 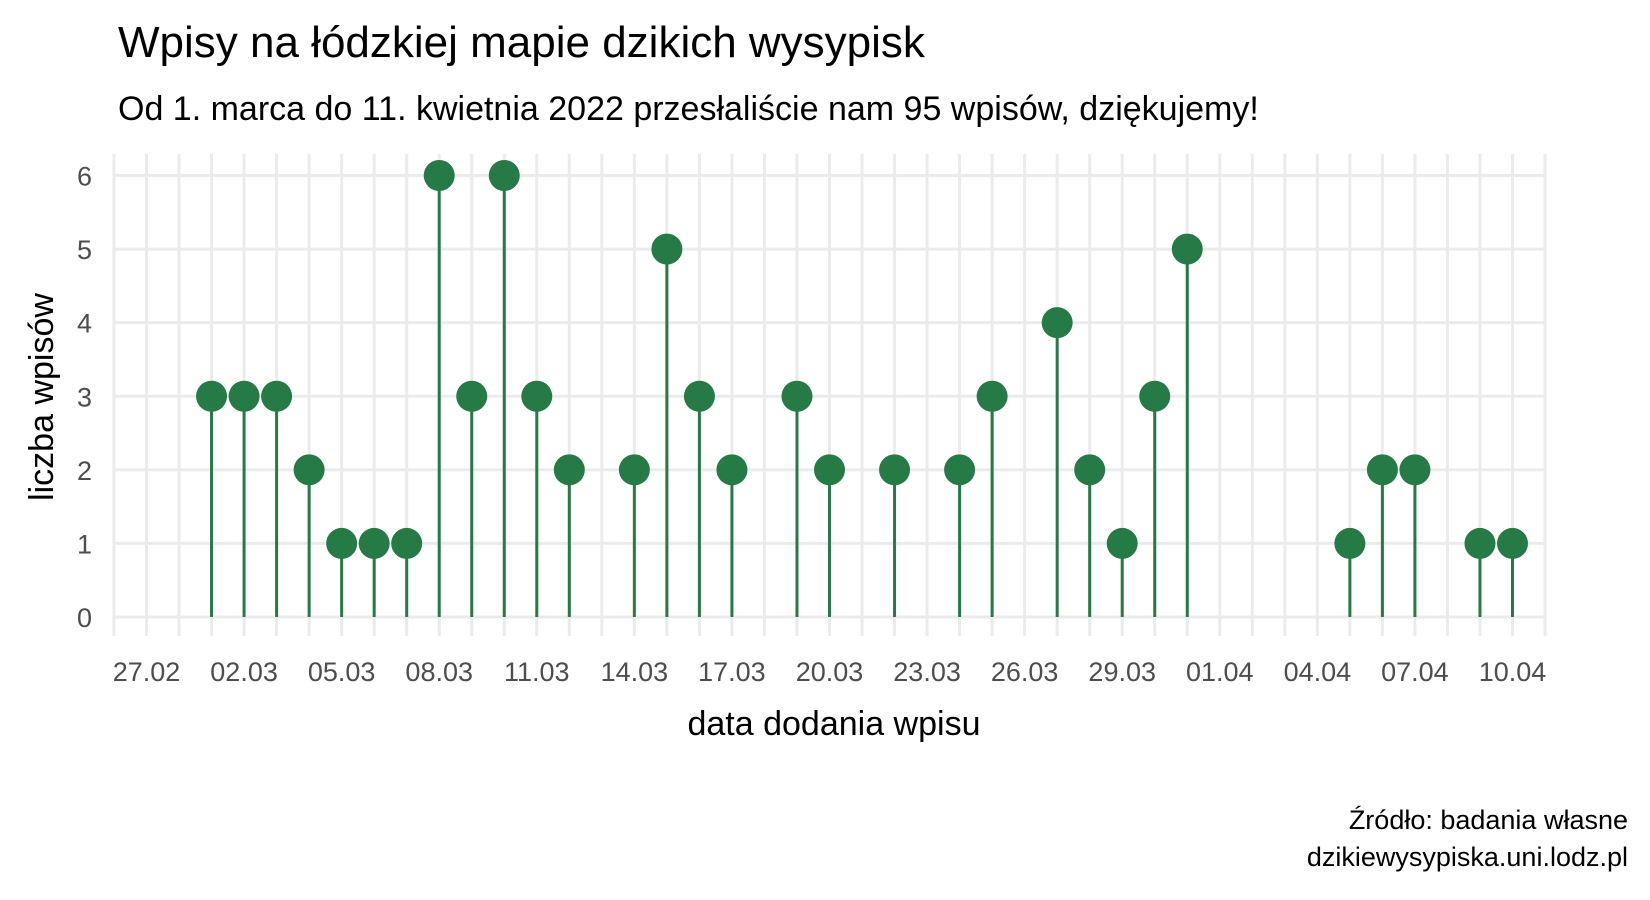 What do you see at coordinates (1513, 672) in the screenshot?
I see `x-tick-label: 10.04` at bounding box center [1513, 672].